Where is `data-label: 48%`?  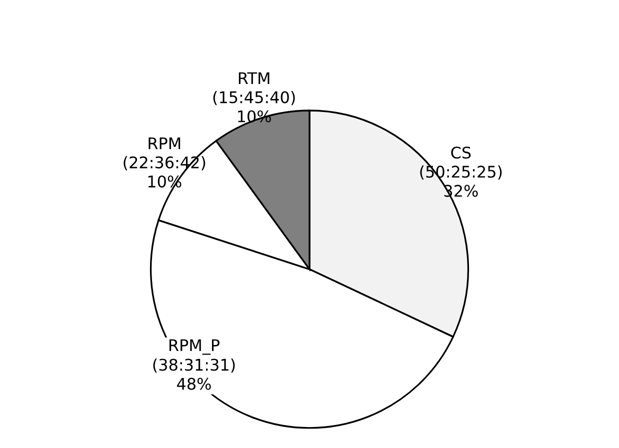 data-label: 48% is located at coordinates (194, 384).